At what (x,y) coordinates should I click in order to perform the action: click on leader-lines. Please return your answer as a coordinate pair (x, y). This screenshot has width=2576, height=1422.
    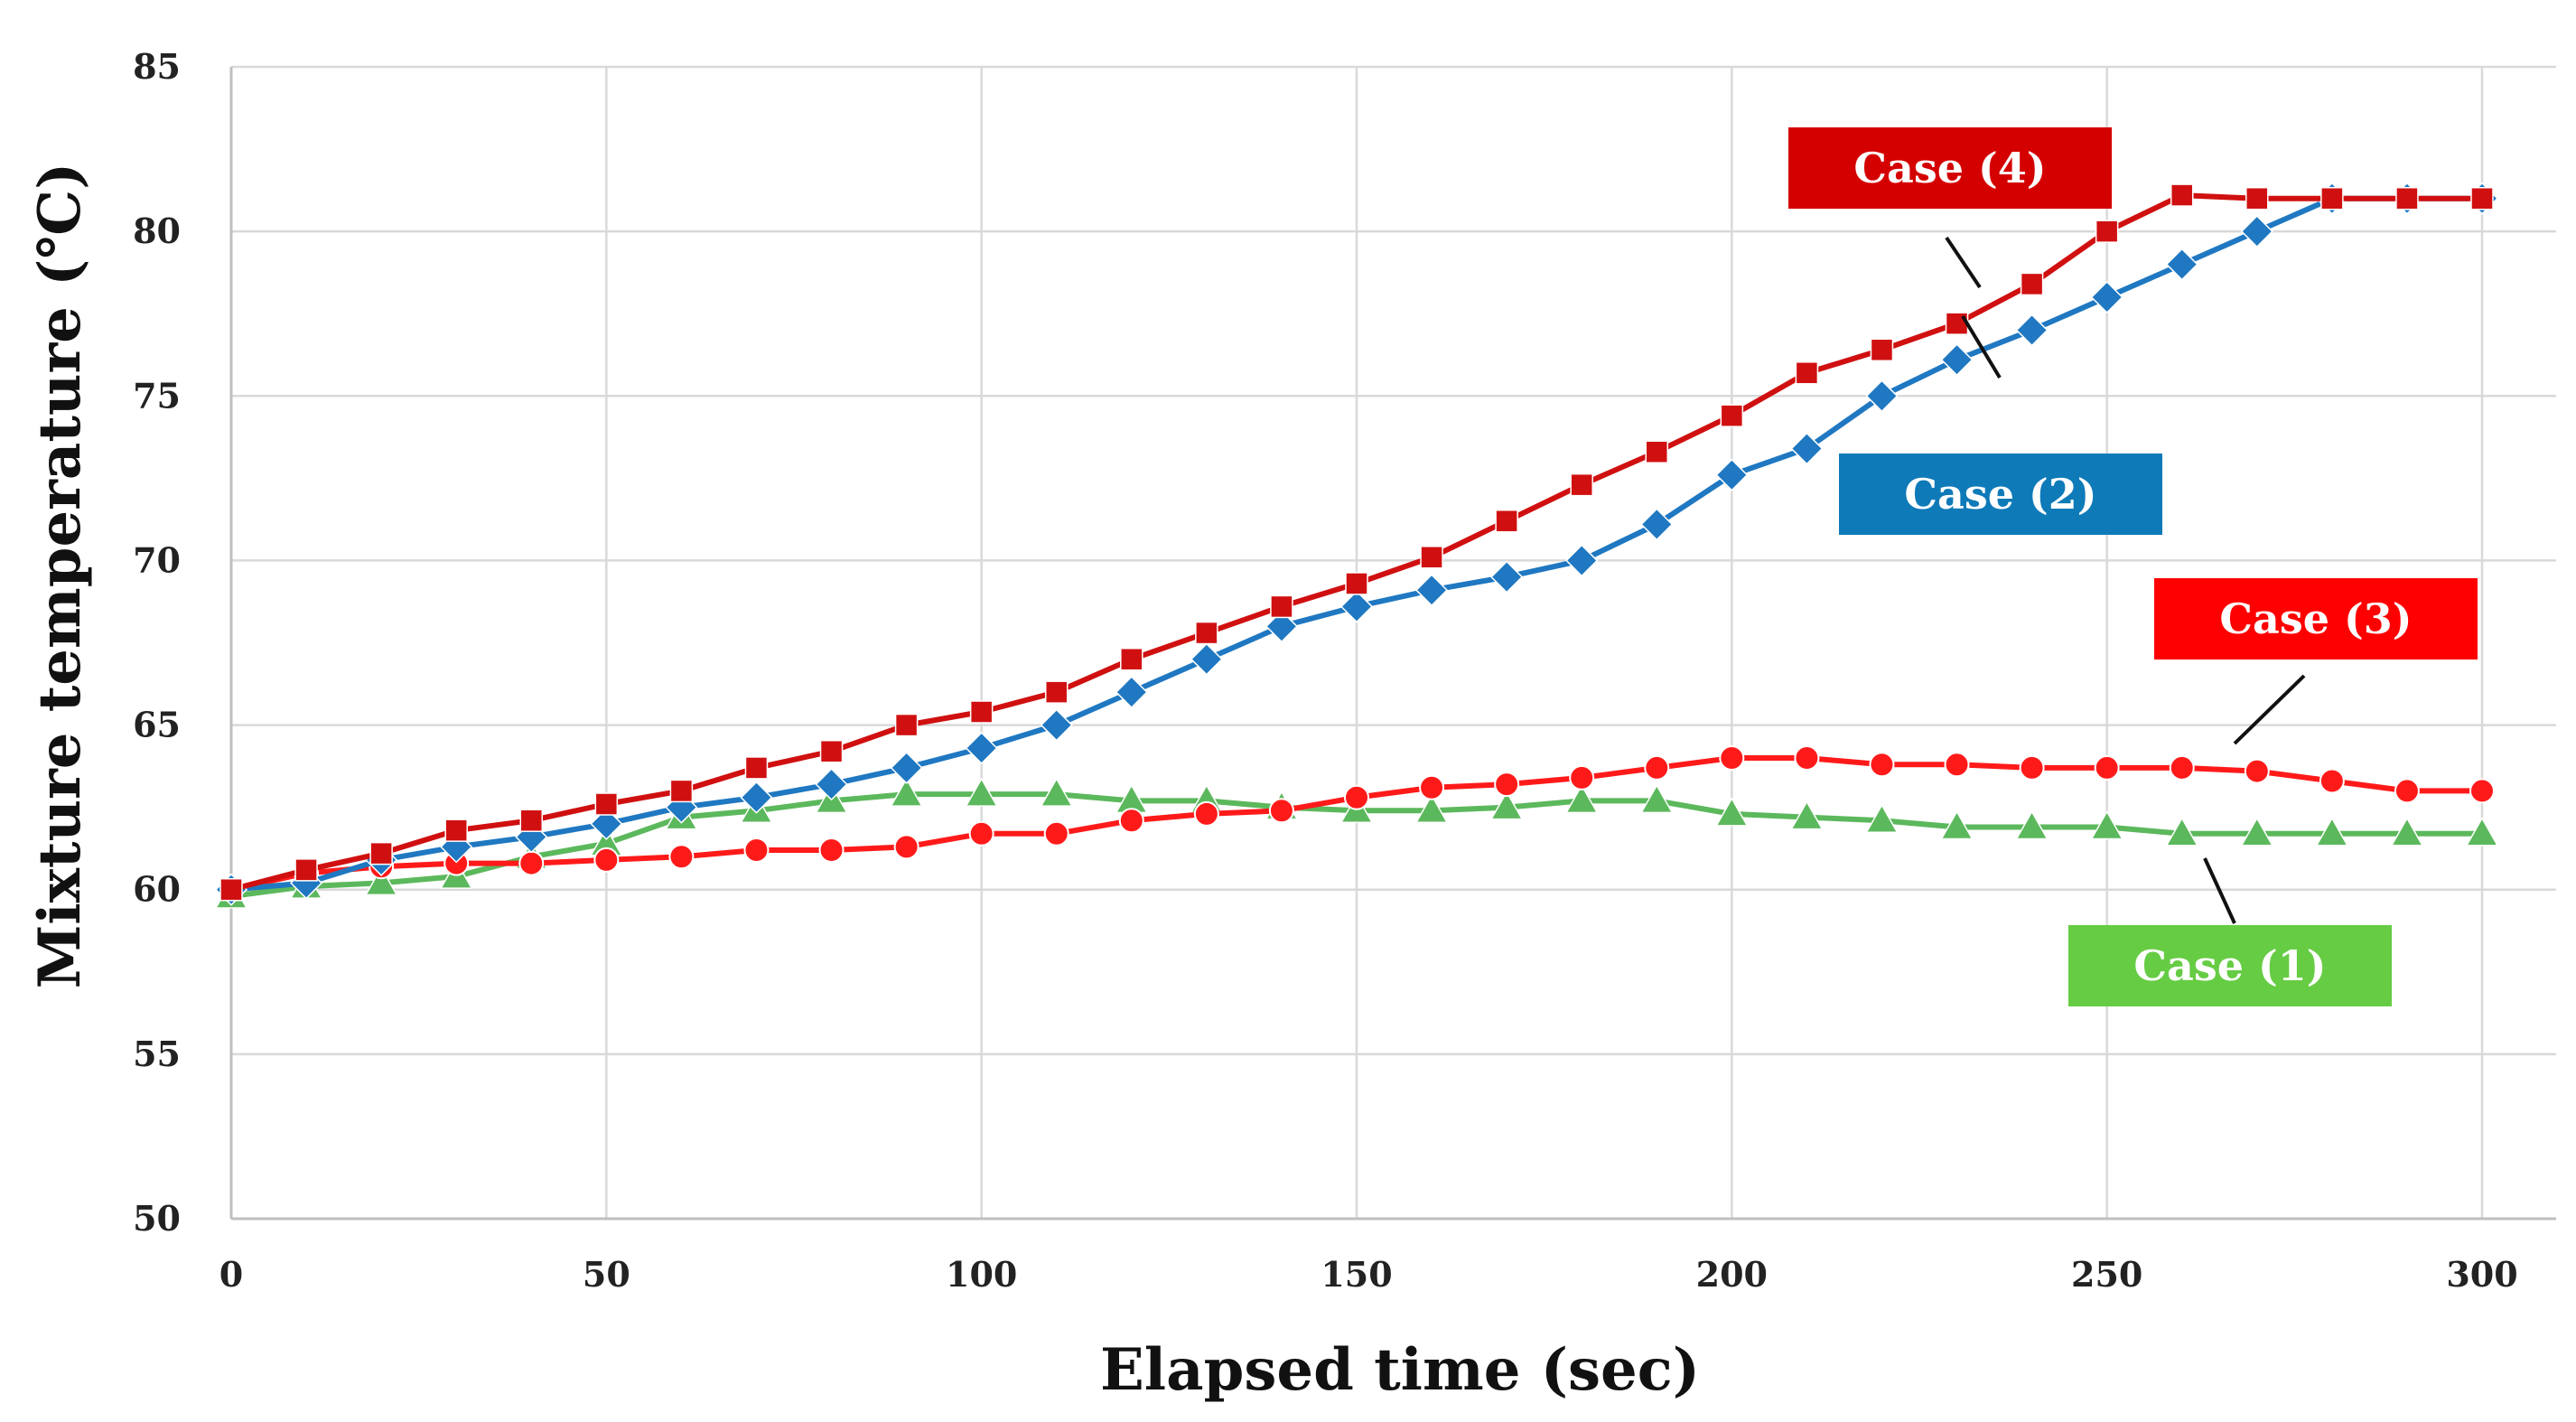
    Looking at the image, I should click on (2125, 580).